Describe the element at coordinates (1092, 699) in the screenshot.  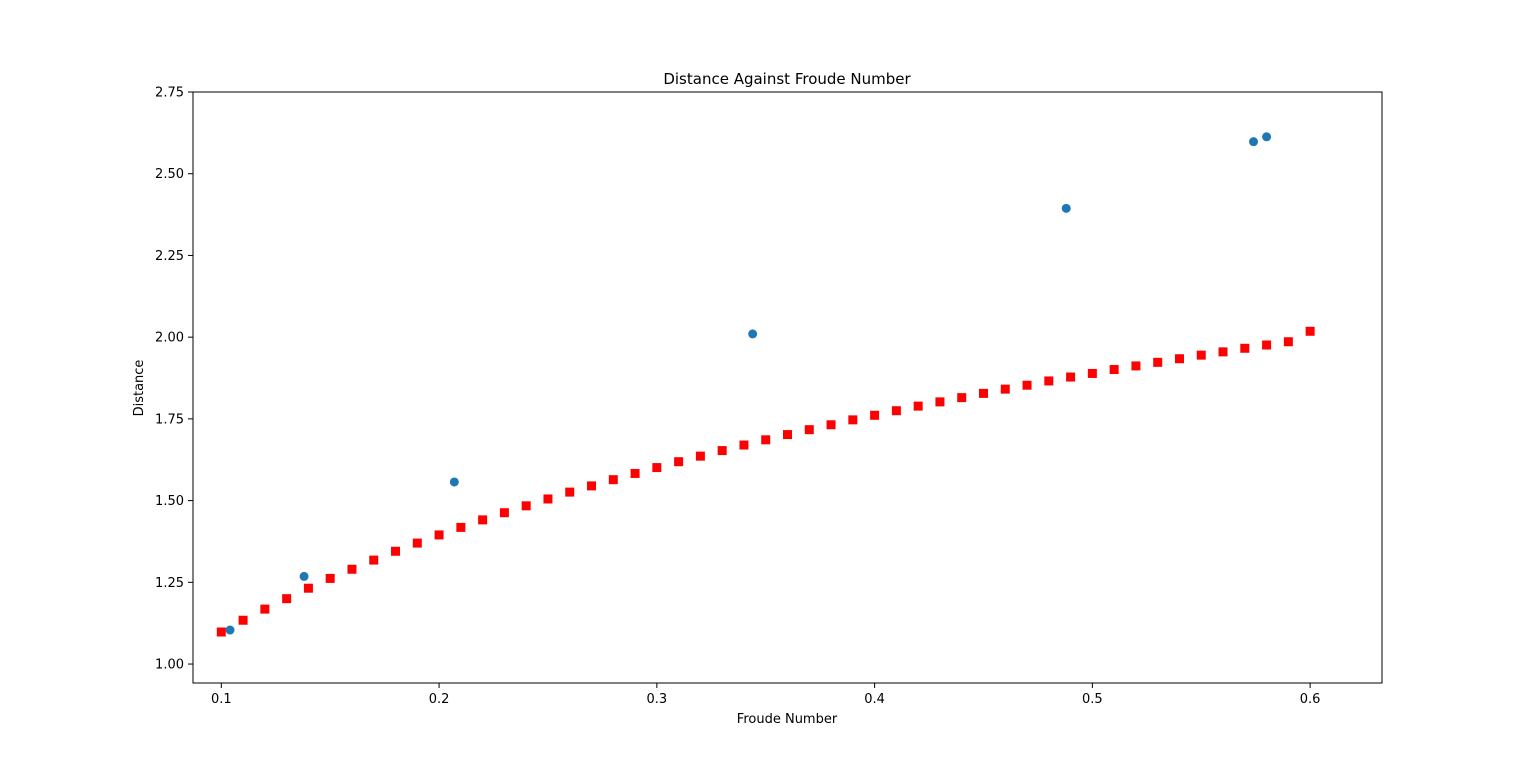
I see `x-tick-label: 0.5` at that location.